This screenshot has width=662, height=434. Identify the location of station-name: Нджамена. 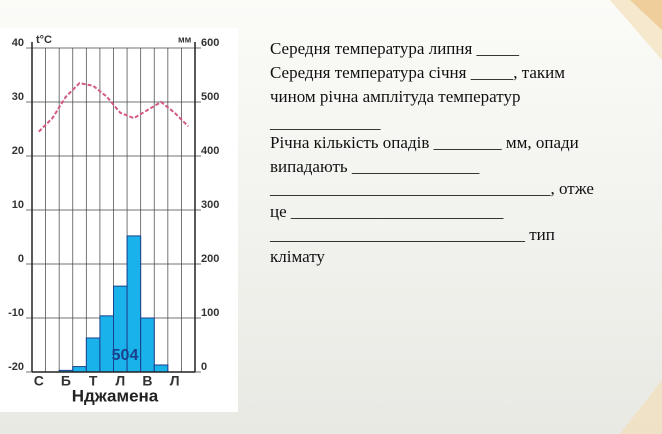
(115, 395).